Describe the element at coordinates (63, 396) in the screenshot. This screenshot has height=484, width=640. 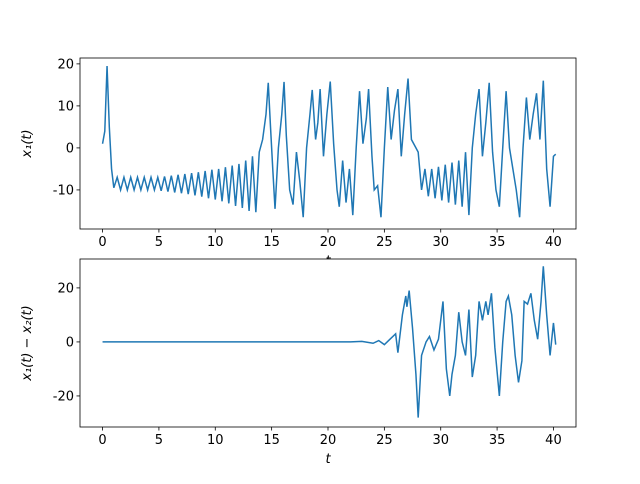
I see `y-tick-label: -20` at that location.